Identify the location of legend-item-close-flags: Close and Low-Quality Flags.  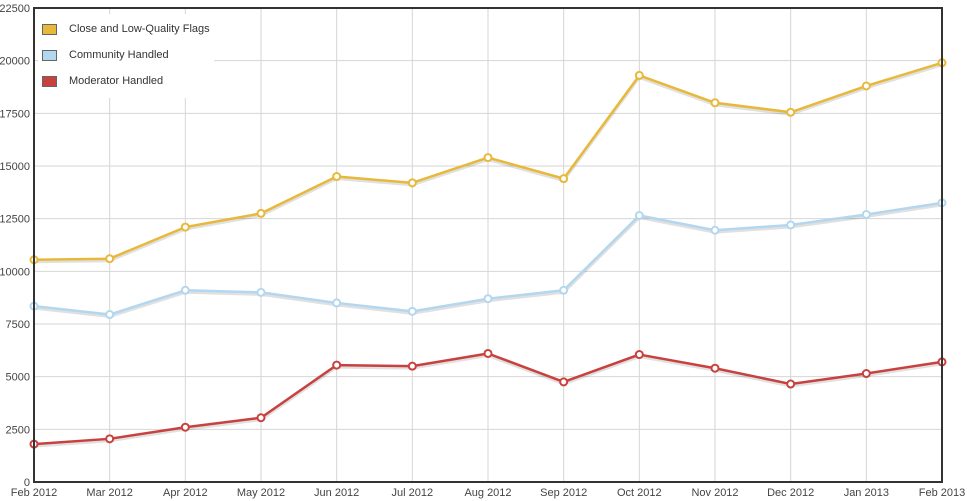
(126, 29).